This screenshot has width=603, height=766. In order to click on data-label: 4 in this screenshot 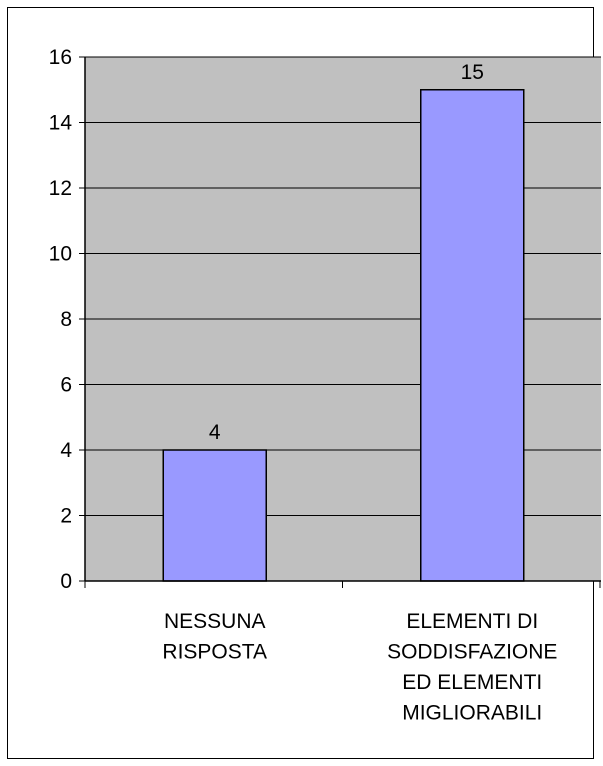, I will do `click(215, 432)`.